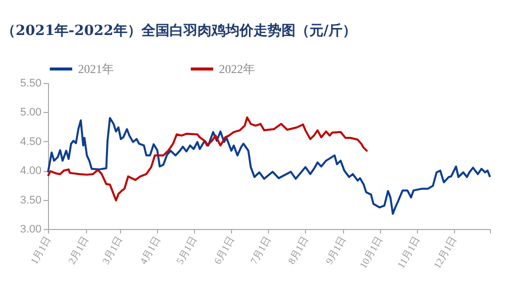 The width and height of the screenshot is (521, 289). Describe the element at coordinates (79, 250) in the screenshot. I see `x-tick-label: 2月1日` at that location.